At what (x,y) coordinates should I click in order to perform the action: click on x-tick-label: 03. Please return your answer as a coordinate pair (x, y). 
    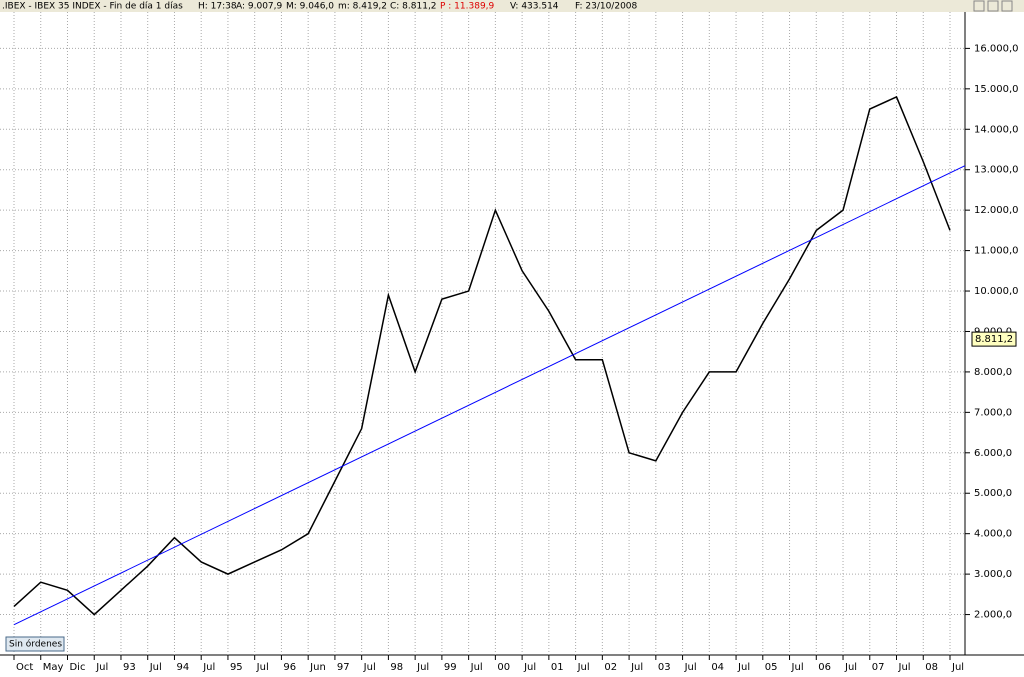
    Looking at the image, I should click on (664, 667).